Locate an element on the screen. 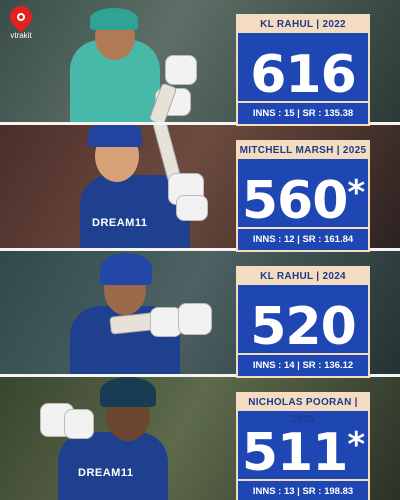  runs-value: 511* is located at coordinates (303, 447).